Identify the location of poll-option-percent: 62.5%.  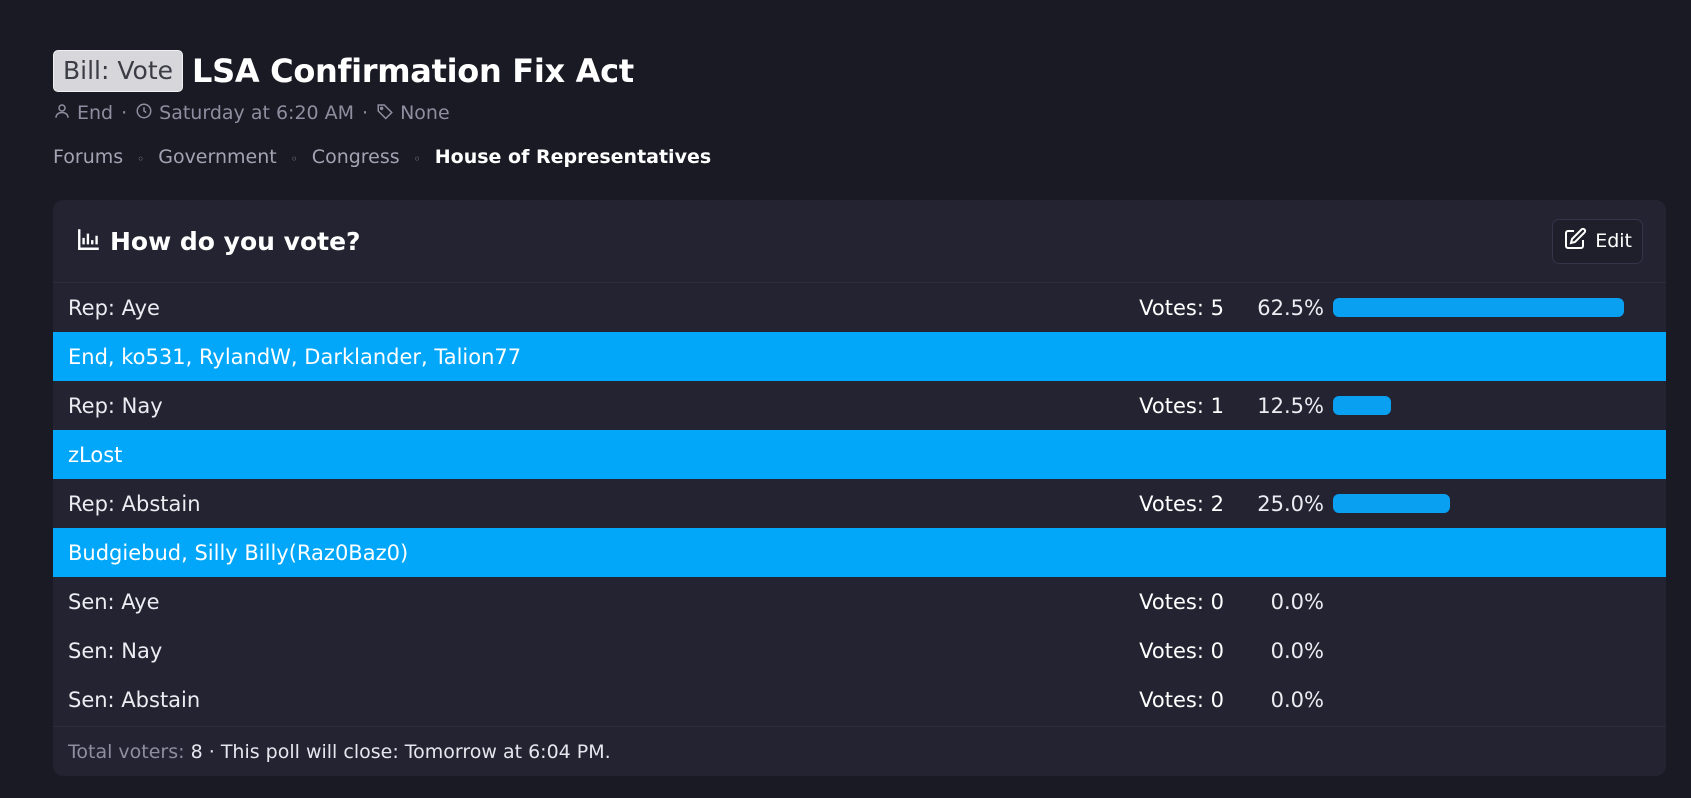
(1290, 307).